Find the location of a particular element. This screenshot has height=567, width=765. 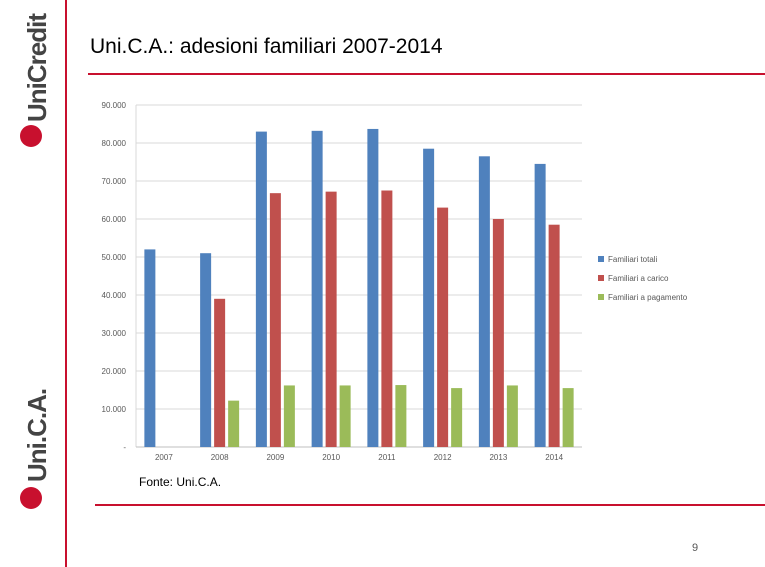

x-tick-label: 2013 is located at coordinates (498, 457).